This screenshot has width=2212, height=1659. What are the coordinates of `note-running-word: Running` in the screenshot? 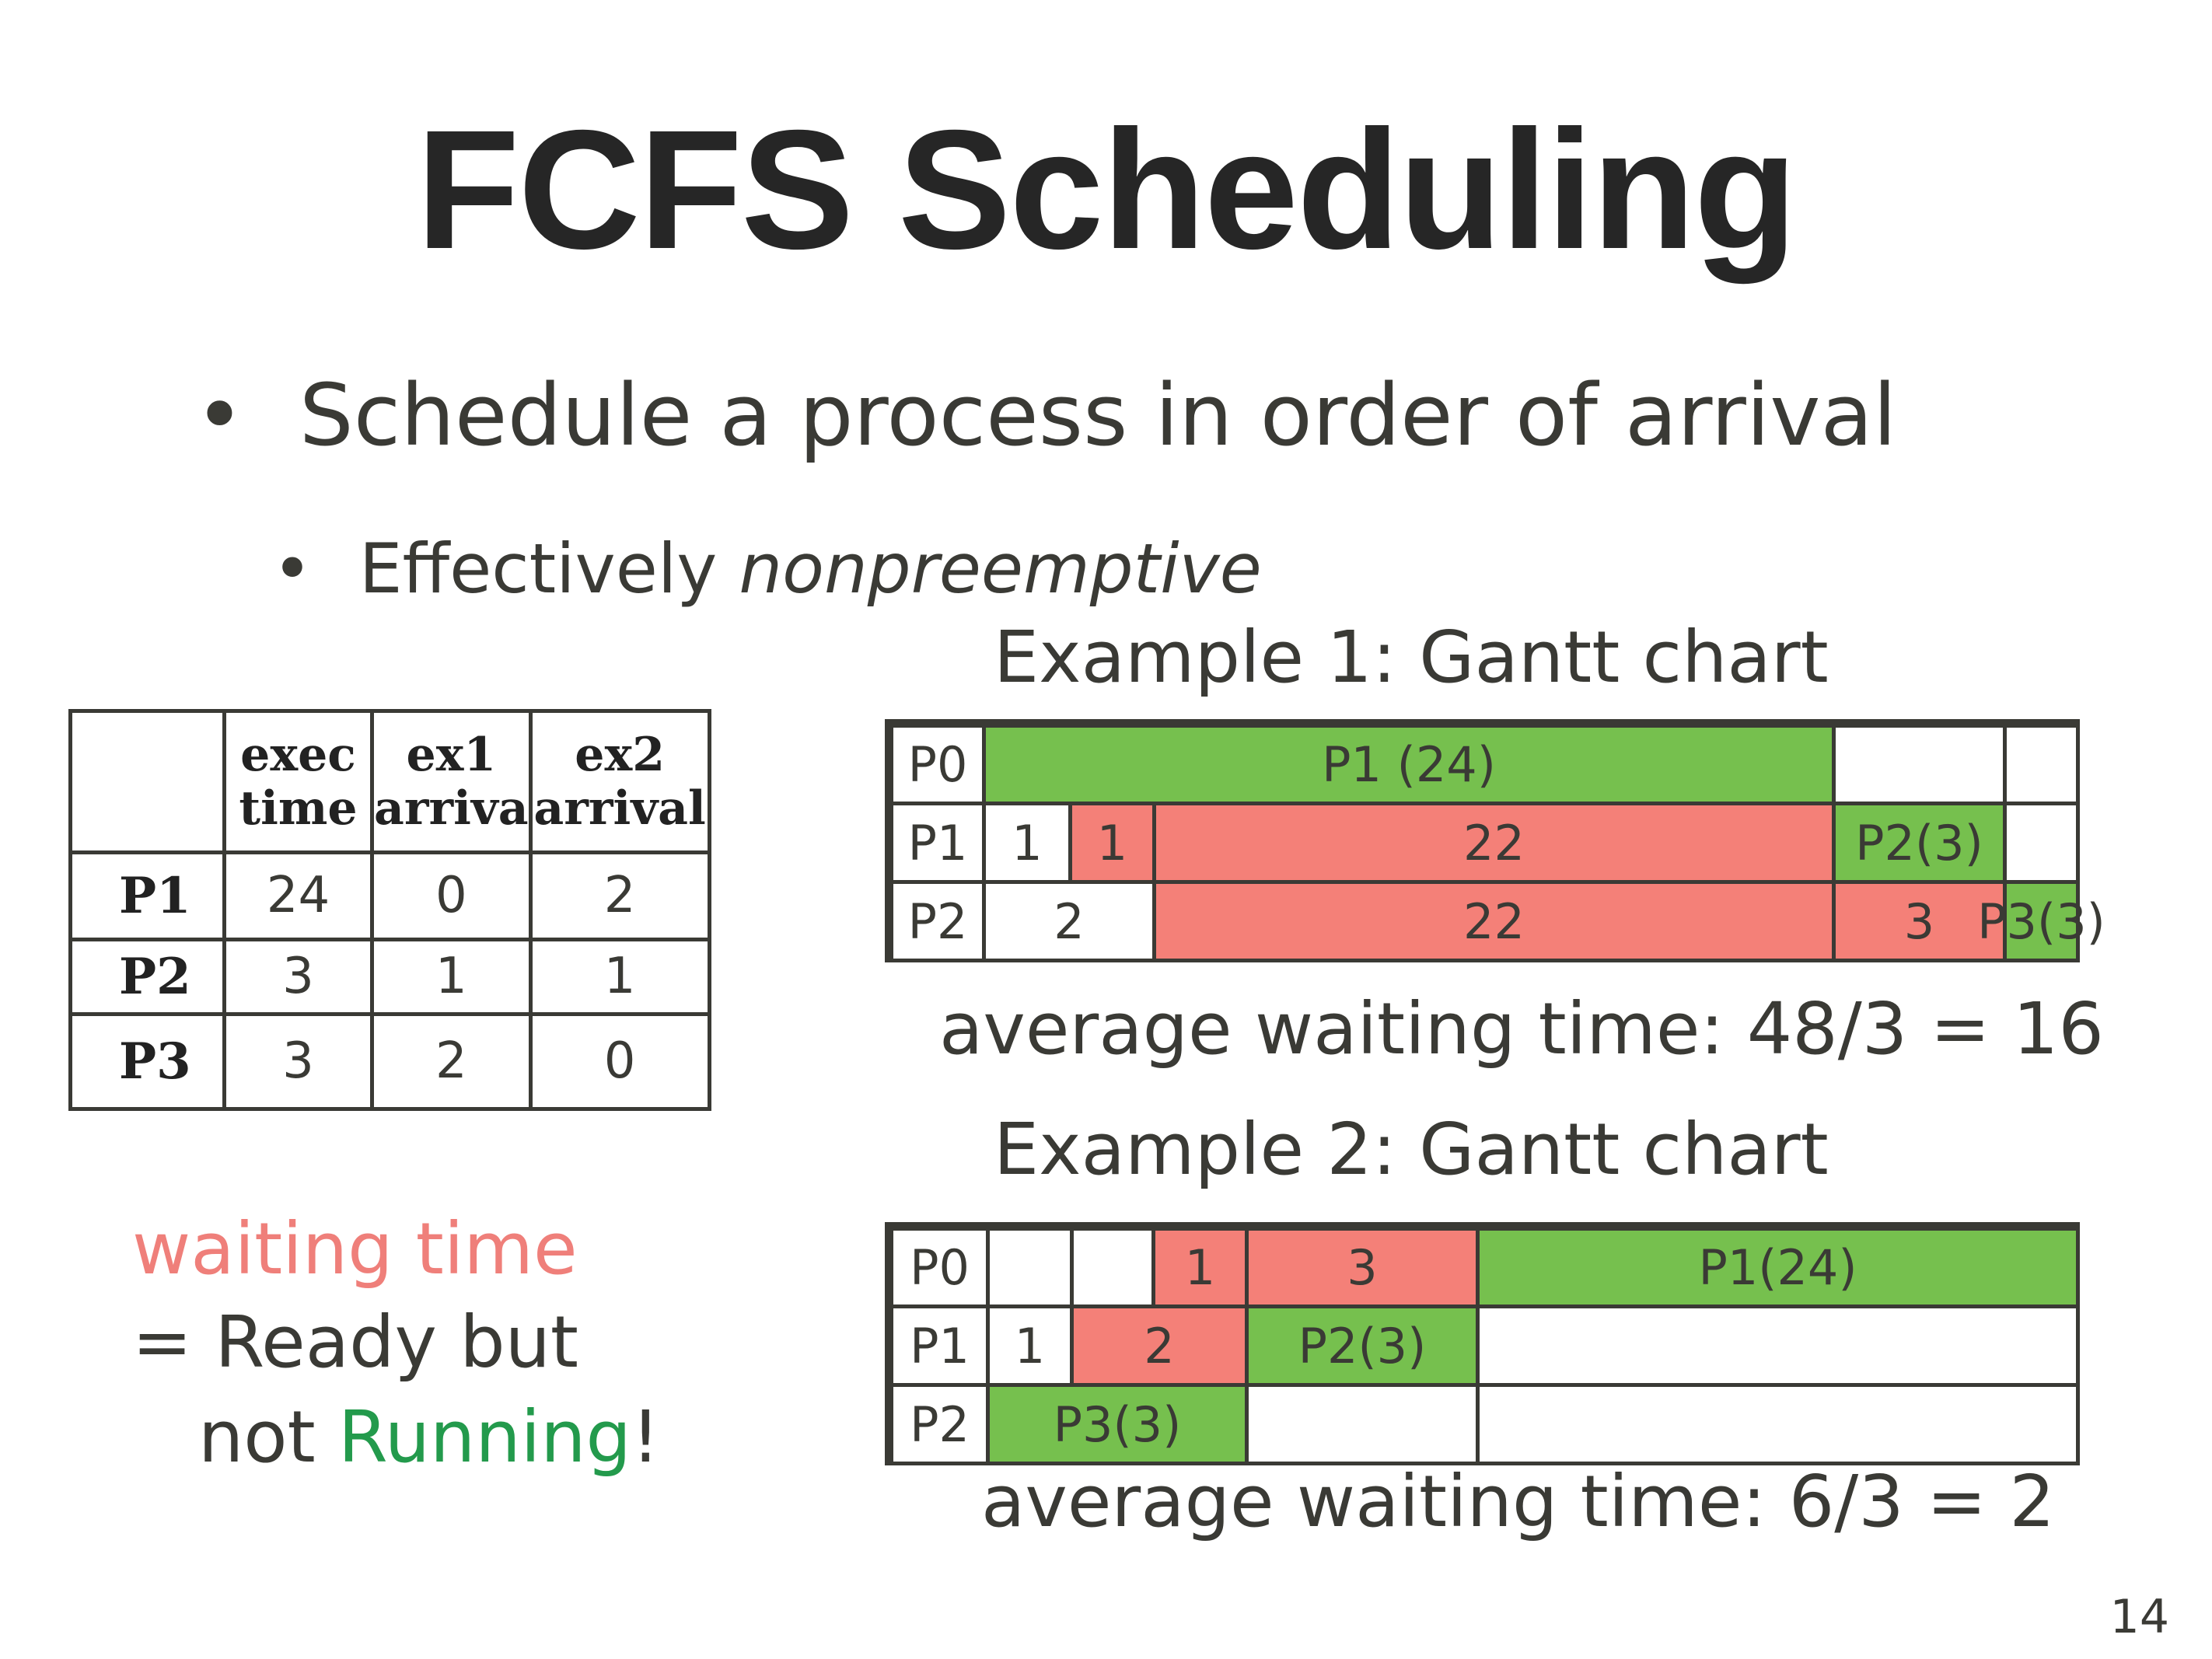 It's located at (484, 1437).